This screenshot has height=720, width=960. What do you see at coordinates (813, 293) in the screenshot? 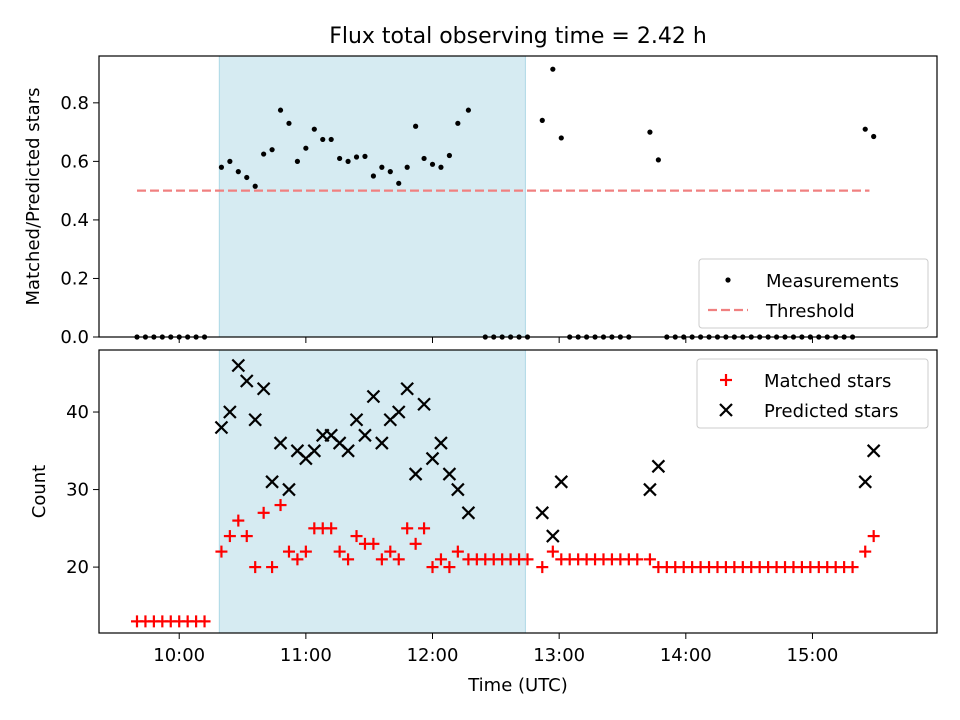
I see `ratio-legend: Measurements Threshold` at bounding box center [813, 293].